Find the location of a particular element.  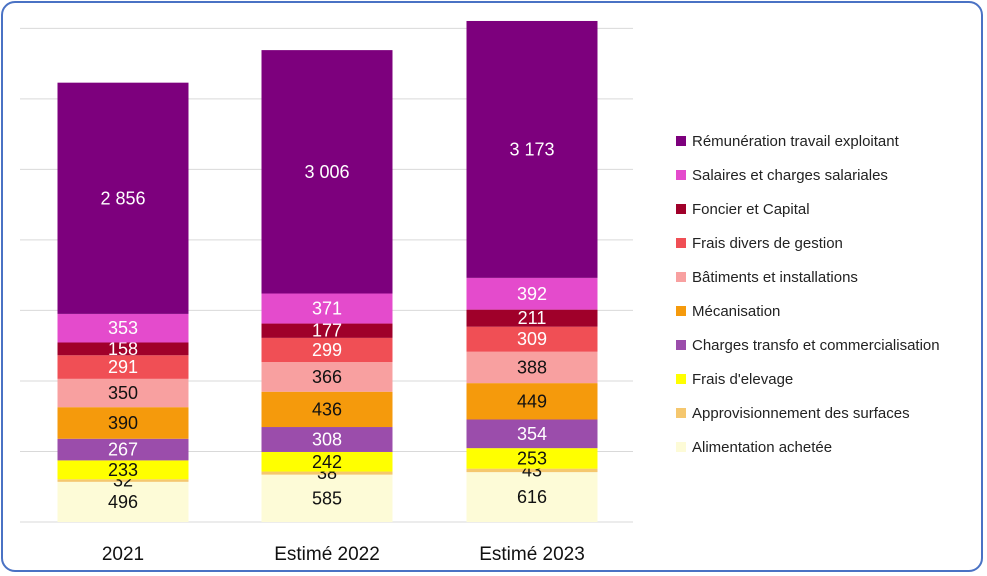

legend-item: Alimentation achetée is located at coordinates (808, 447).